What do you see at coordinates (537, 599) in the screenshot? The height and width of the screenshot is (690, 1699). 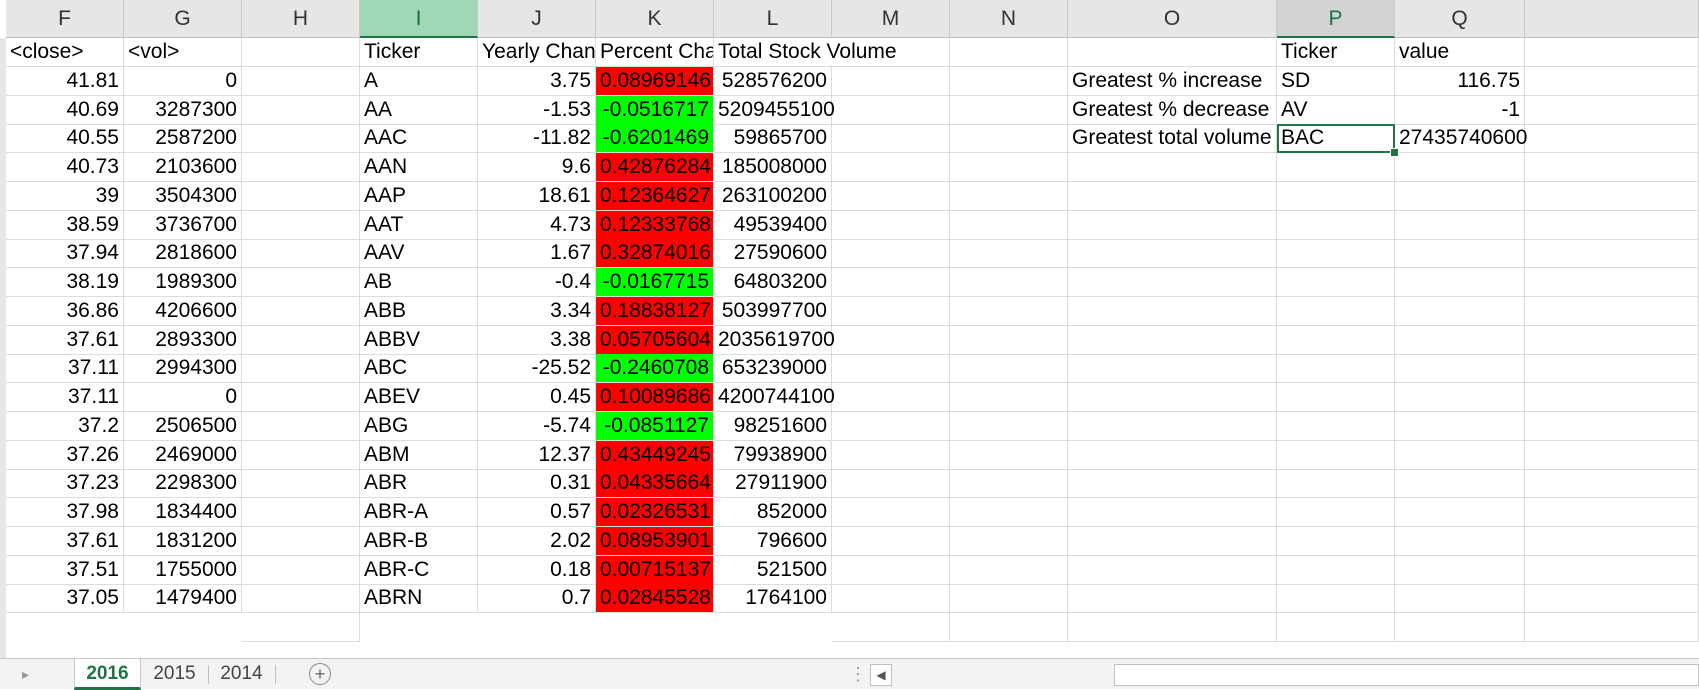 I see `yearly-change-cell: 0.7` at bounding box center [537, 599].